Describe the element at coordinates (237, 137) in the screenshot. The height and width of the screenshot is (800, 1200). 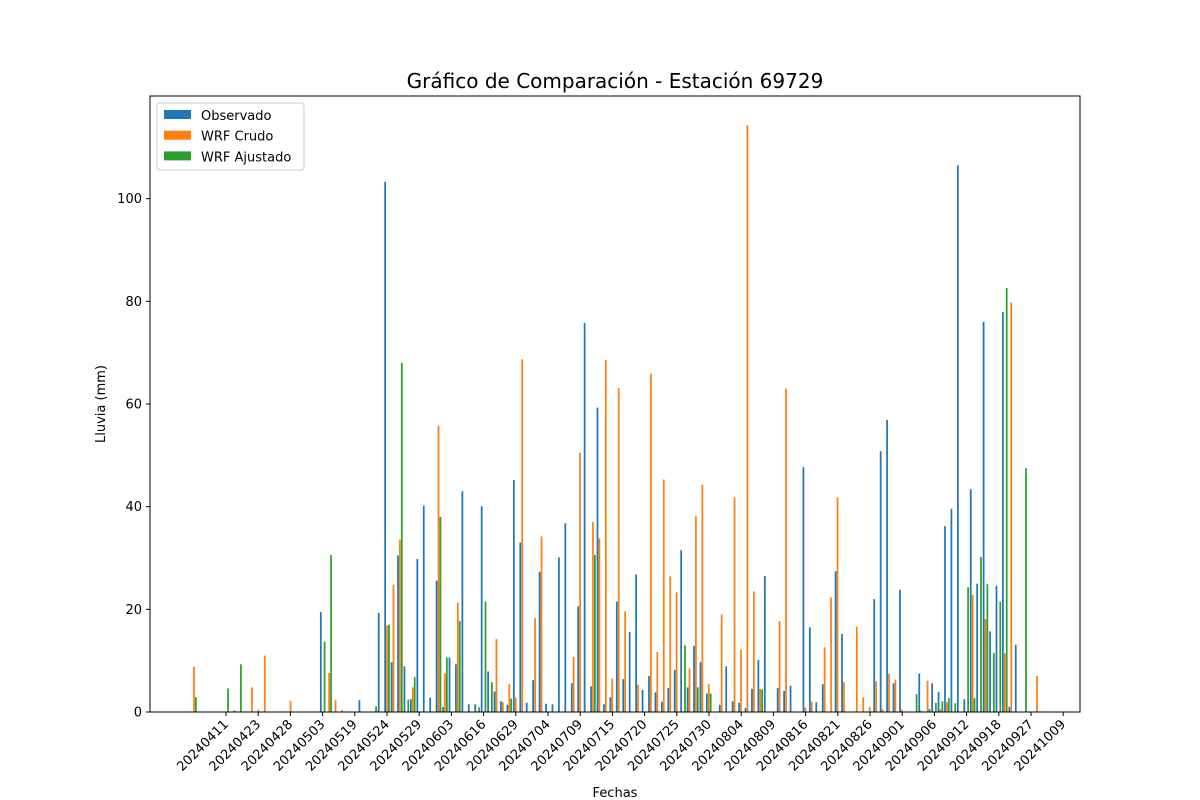
I see `legend-label-1: WRF Crudo` at that location.